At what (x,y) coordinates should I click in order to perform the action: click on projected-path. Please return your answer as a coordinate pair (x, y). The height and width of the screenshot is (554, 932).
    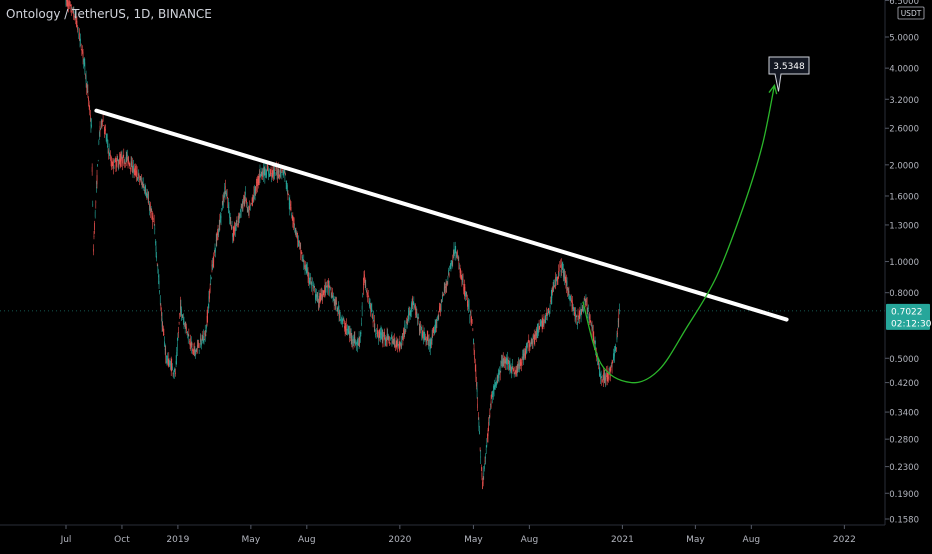
    Looking at the image, I should click on (679, 234).